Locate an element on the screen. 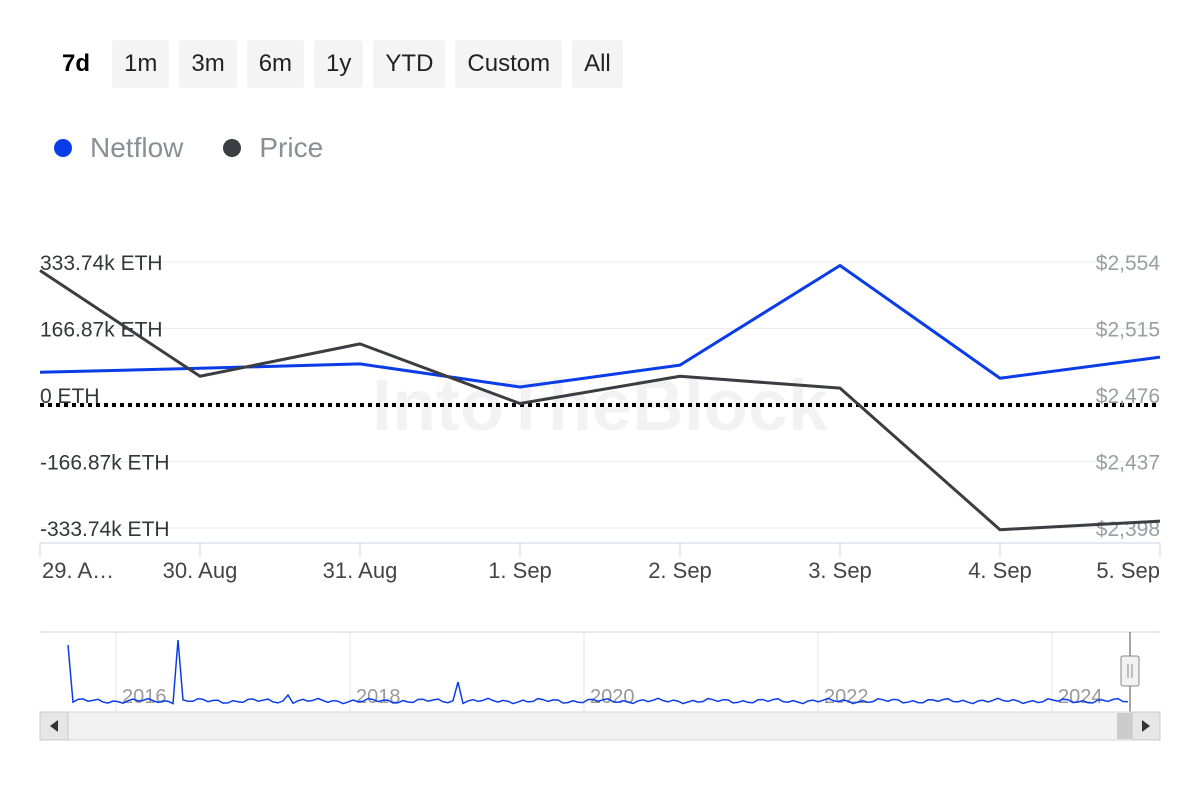 This screenshot has width=1200, height=800. range-all-button: All is located at coordinates (597, 64).